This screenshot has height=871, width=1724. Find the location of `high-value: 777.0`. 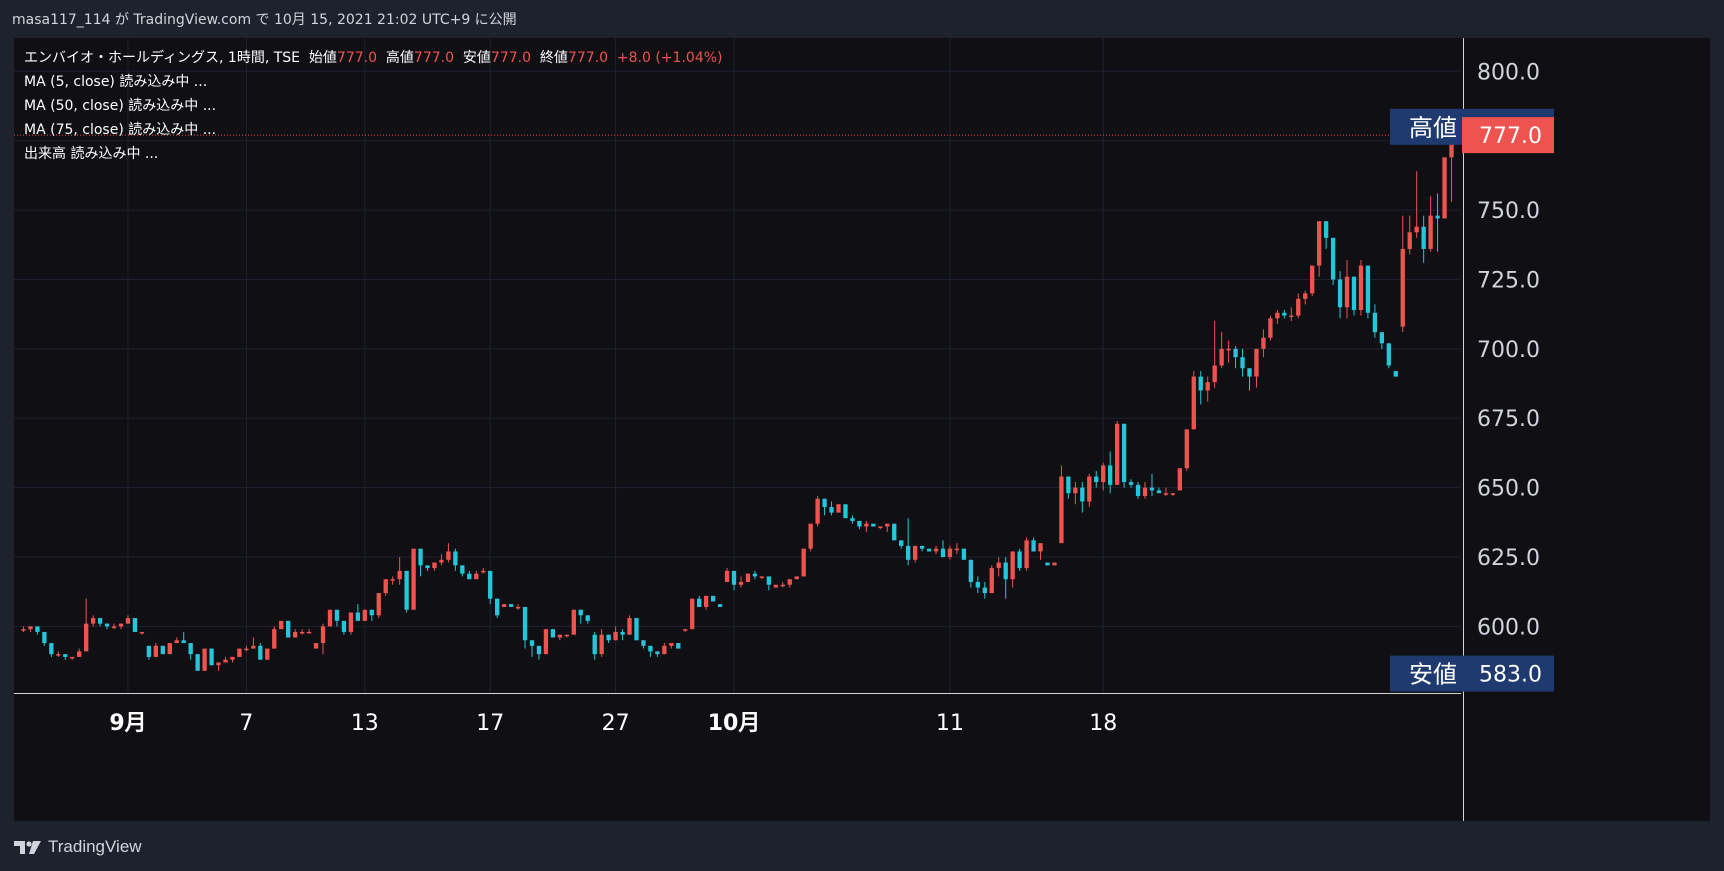

high-value: 777.0 is located at coordinates (434, 58).